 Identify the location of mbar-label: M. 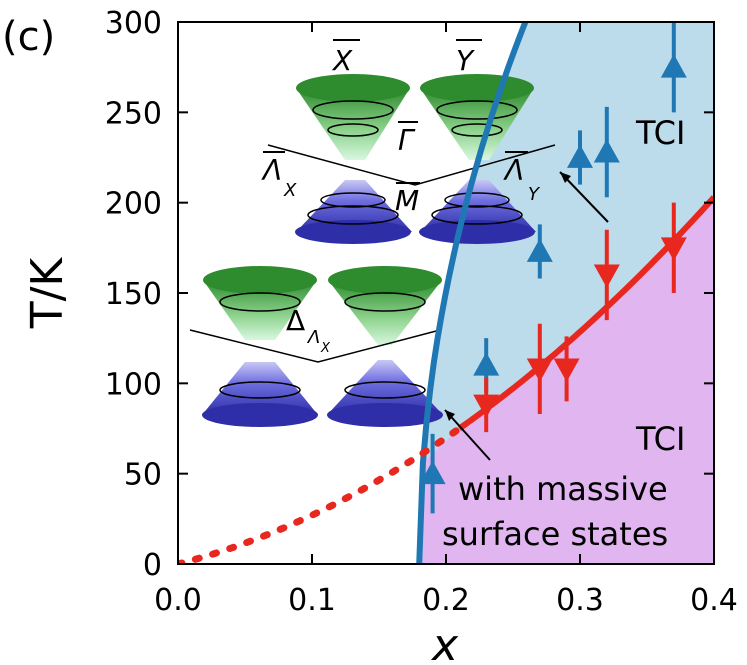
(407, 200).